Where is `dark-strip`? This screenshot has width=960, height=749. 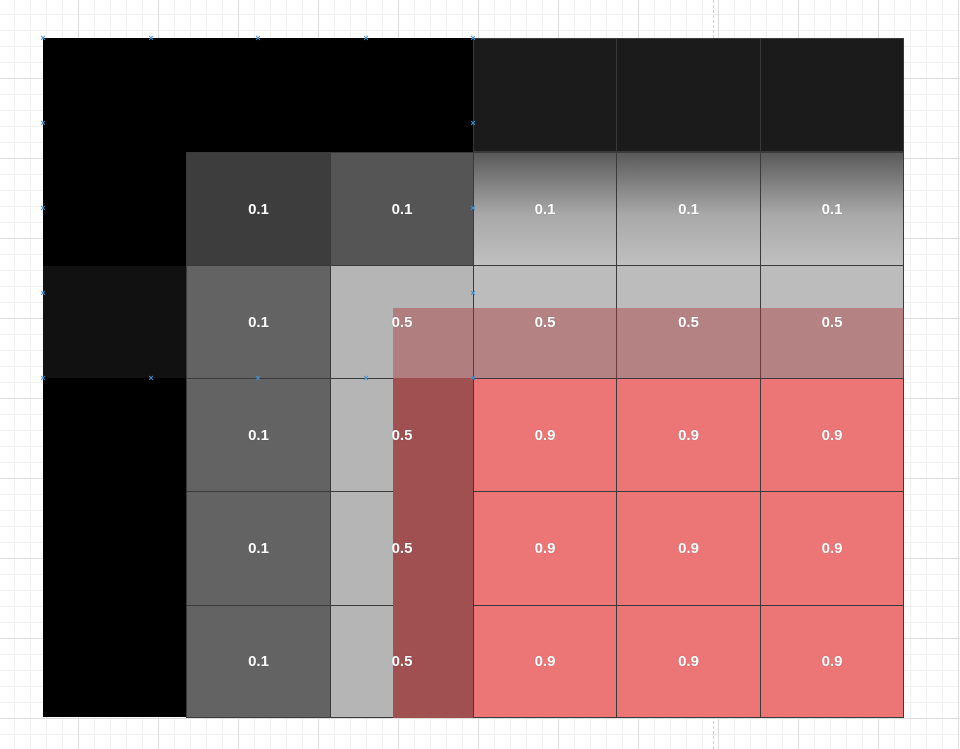
dark-strip is located at coordinates (114, 322).